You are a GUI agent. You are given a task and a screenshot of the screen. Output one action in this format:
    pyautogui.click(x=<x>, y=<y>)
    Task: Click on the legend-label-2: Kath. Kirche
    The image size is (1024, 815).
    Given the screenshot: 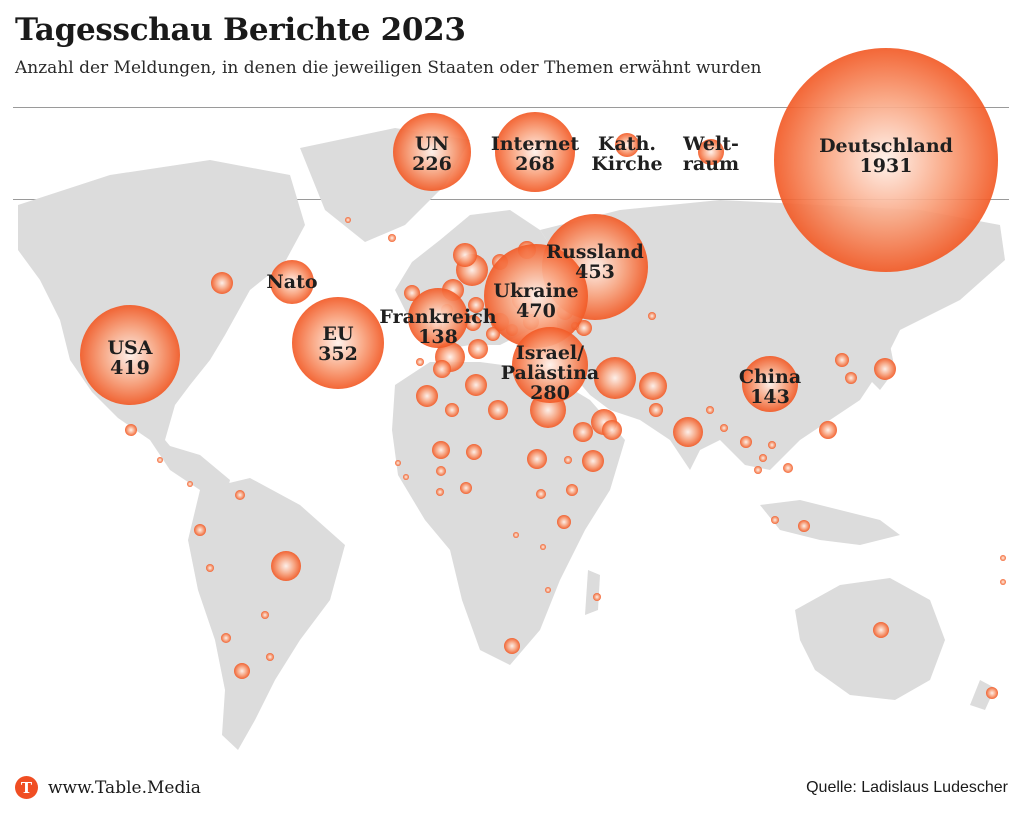 What is the action you would take?
    pyautogui.click(x=626, y=154)
    